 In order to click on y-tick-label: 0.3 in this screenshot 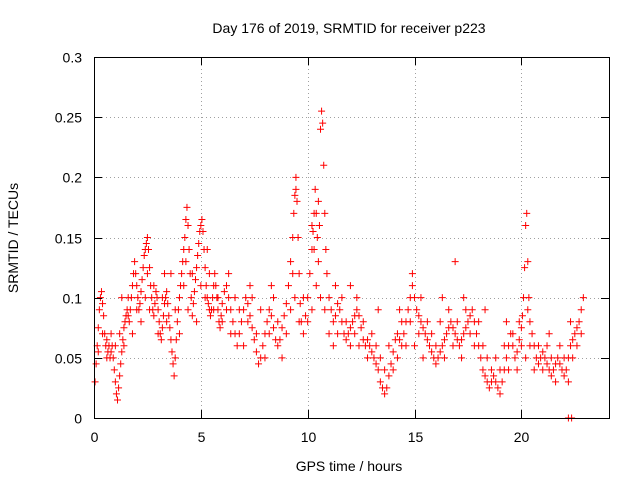, I will do `click(73, 58)`.